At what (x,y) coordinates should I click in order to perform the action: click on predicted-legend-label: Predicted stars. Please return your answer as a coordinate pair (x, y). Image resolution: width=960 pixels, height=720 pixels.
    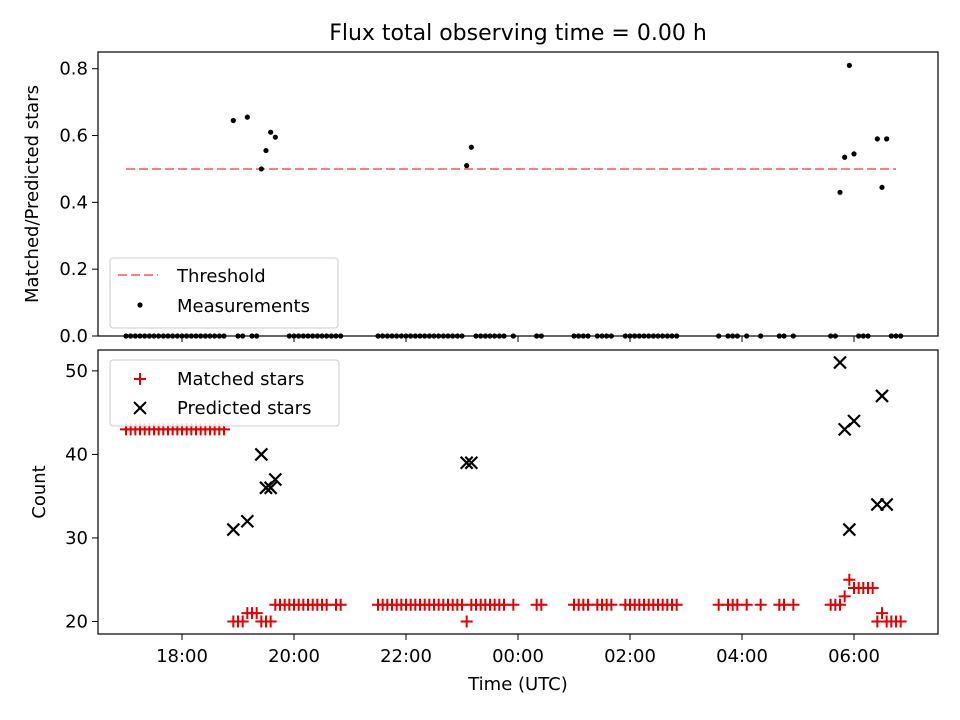
    Looking at the image, I should click on (244, 408).